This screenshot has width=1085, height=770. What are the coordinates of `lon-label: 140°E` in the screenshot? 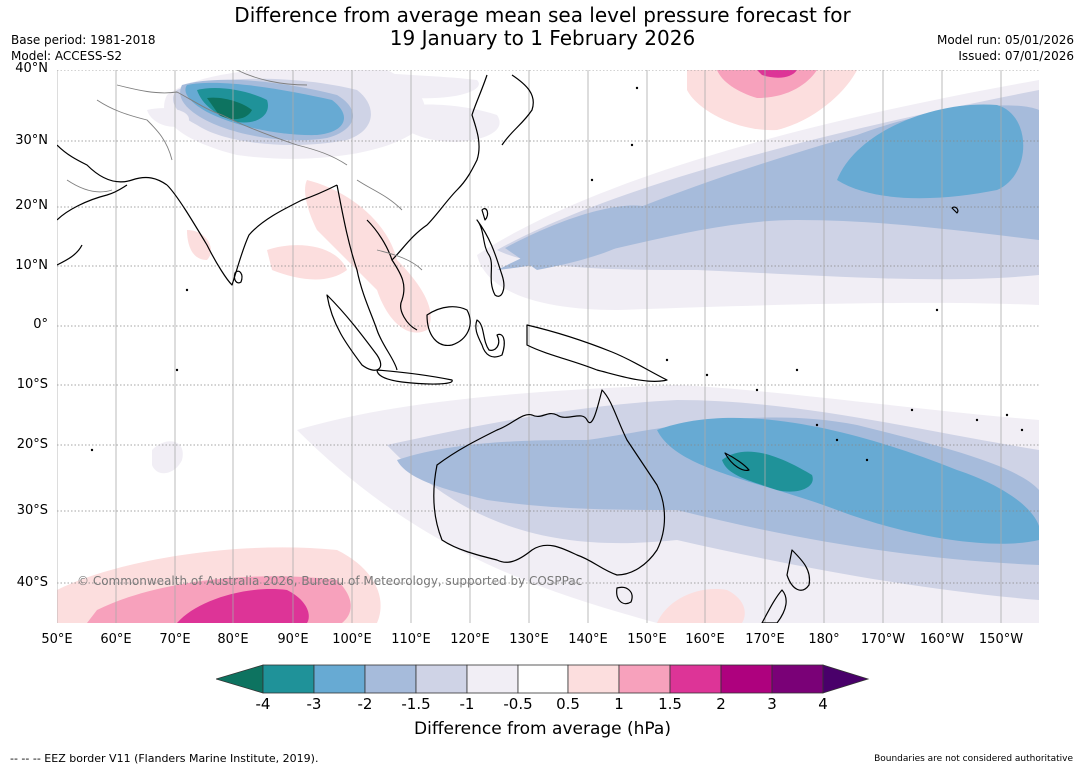 It's located at (588, 639).